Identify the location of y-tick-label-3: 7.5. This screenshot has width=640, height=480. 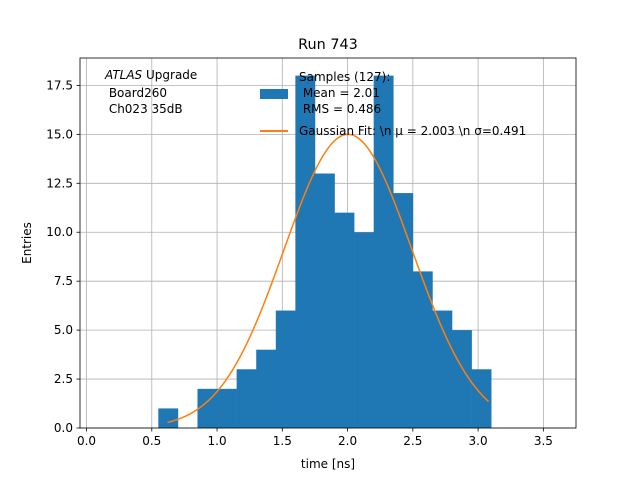
(63, 281).